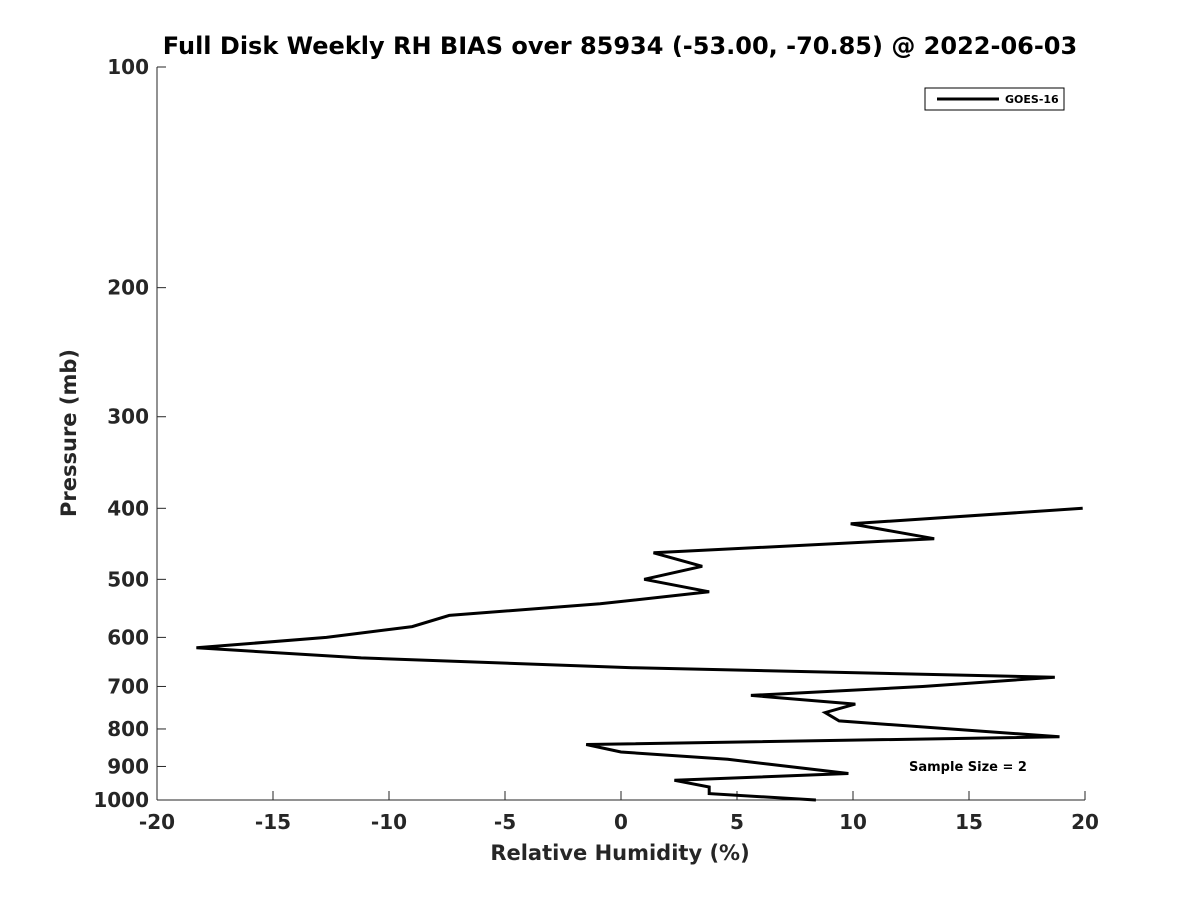  I want to click on x-tick-label: 15, so click(969, 822).